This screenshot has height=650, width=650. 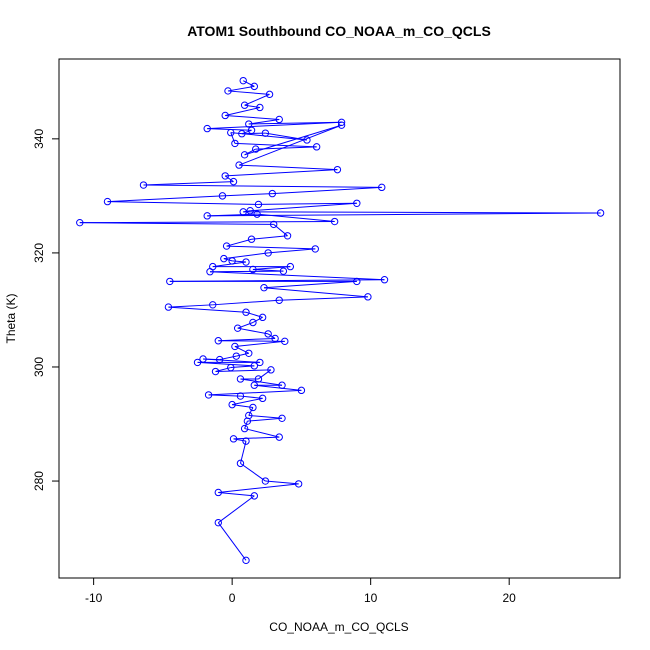 I want to click on x-tick-label: -10, so click(x=94, y=598).